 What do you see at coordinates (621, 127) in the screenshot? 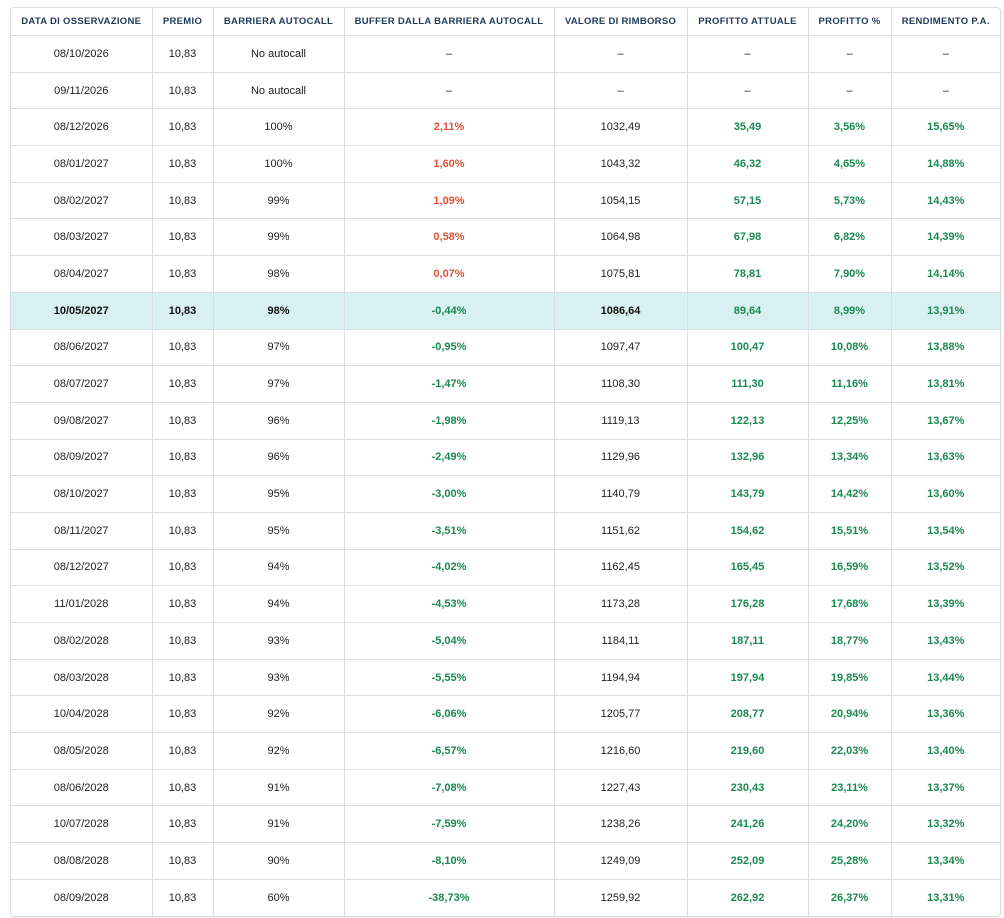
I see `cell-redemption-value: 1032,49` at bounding box center [621, 127].